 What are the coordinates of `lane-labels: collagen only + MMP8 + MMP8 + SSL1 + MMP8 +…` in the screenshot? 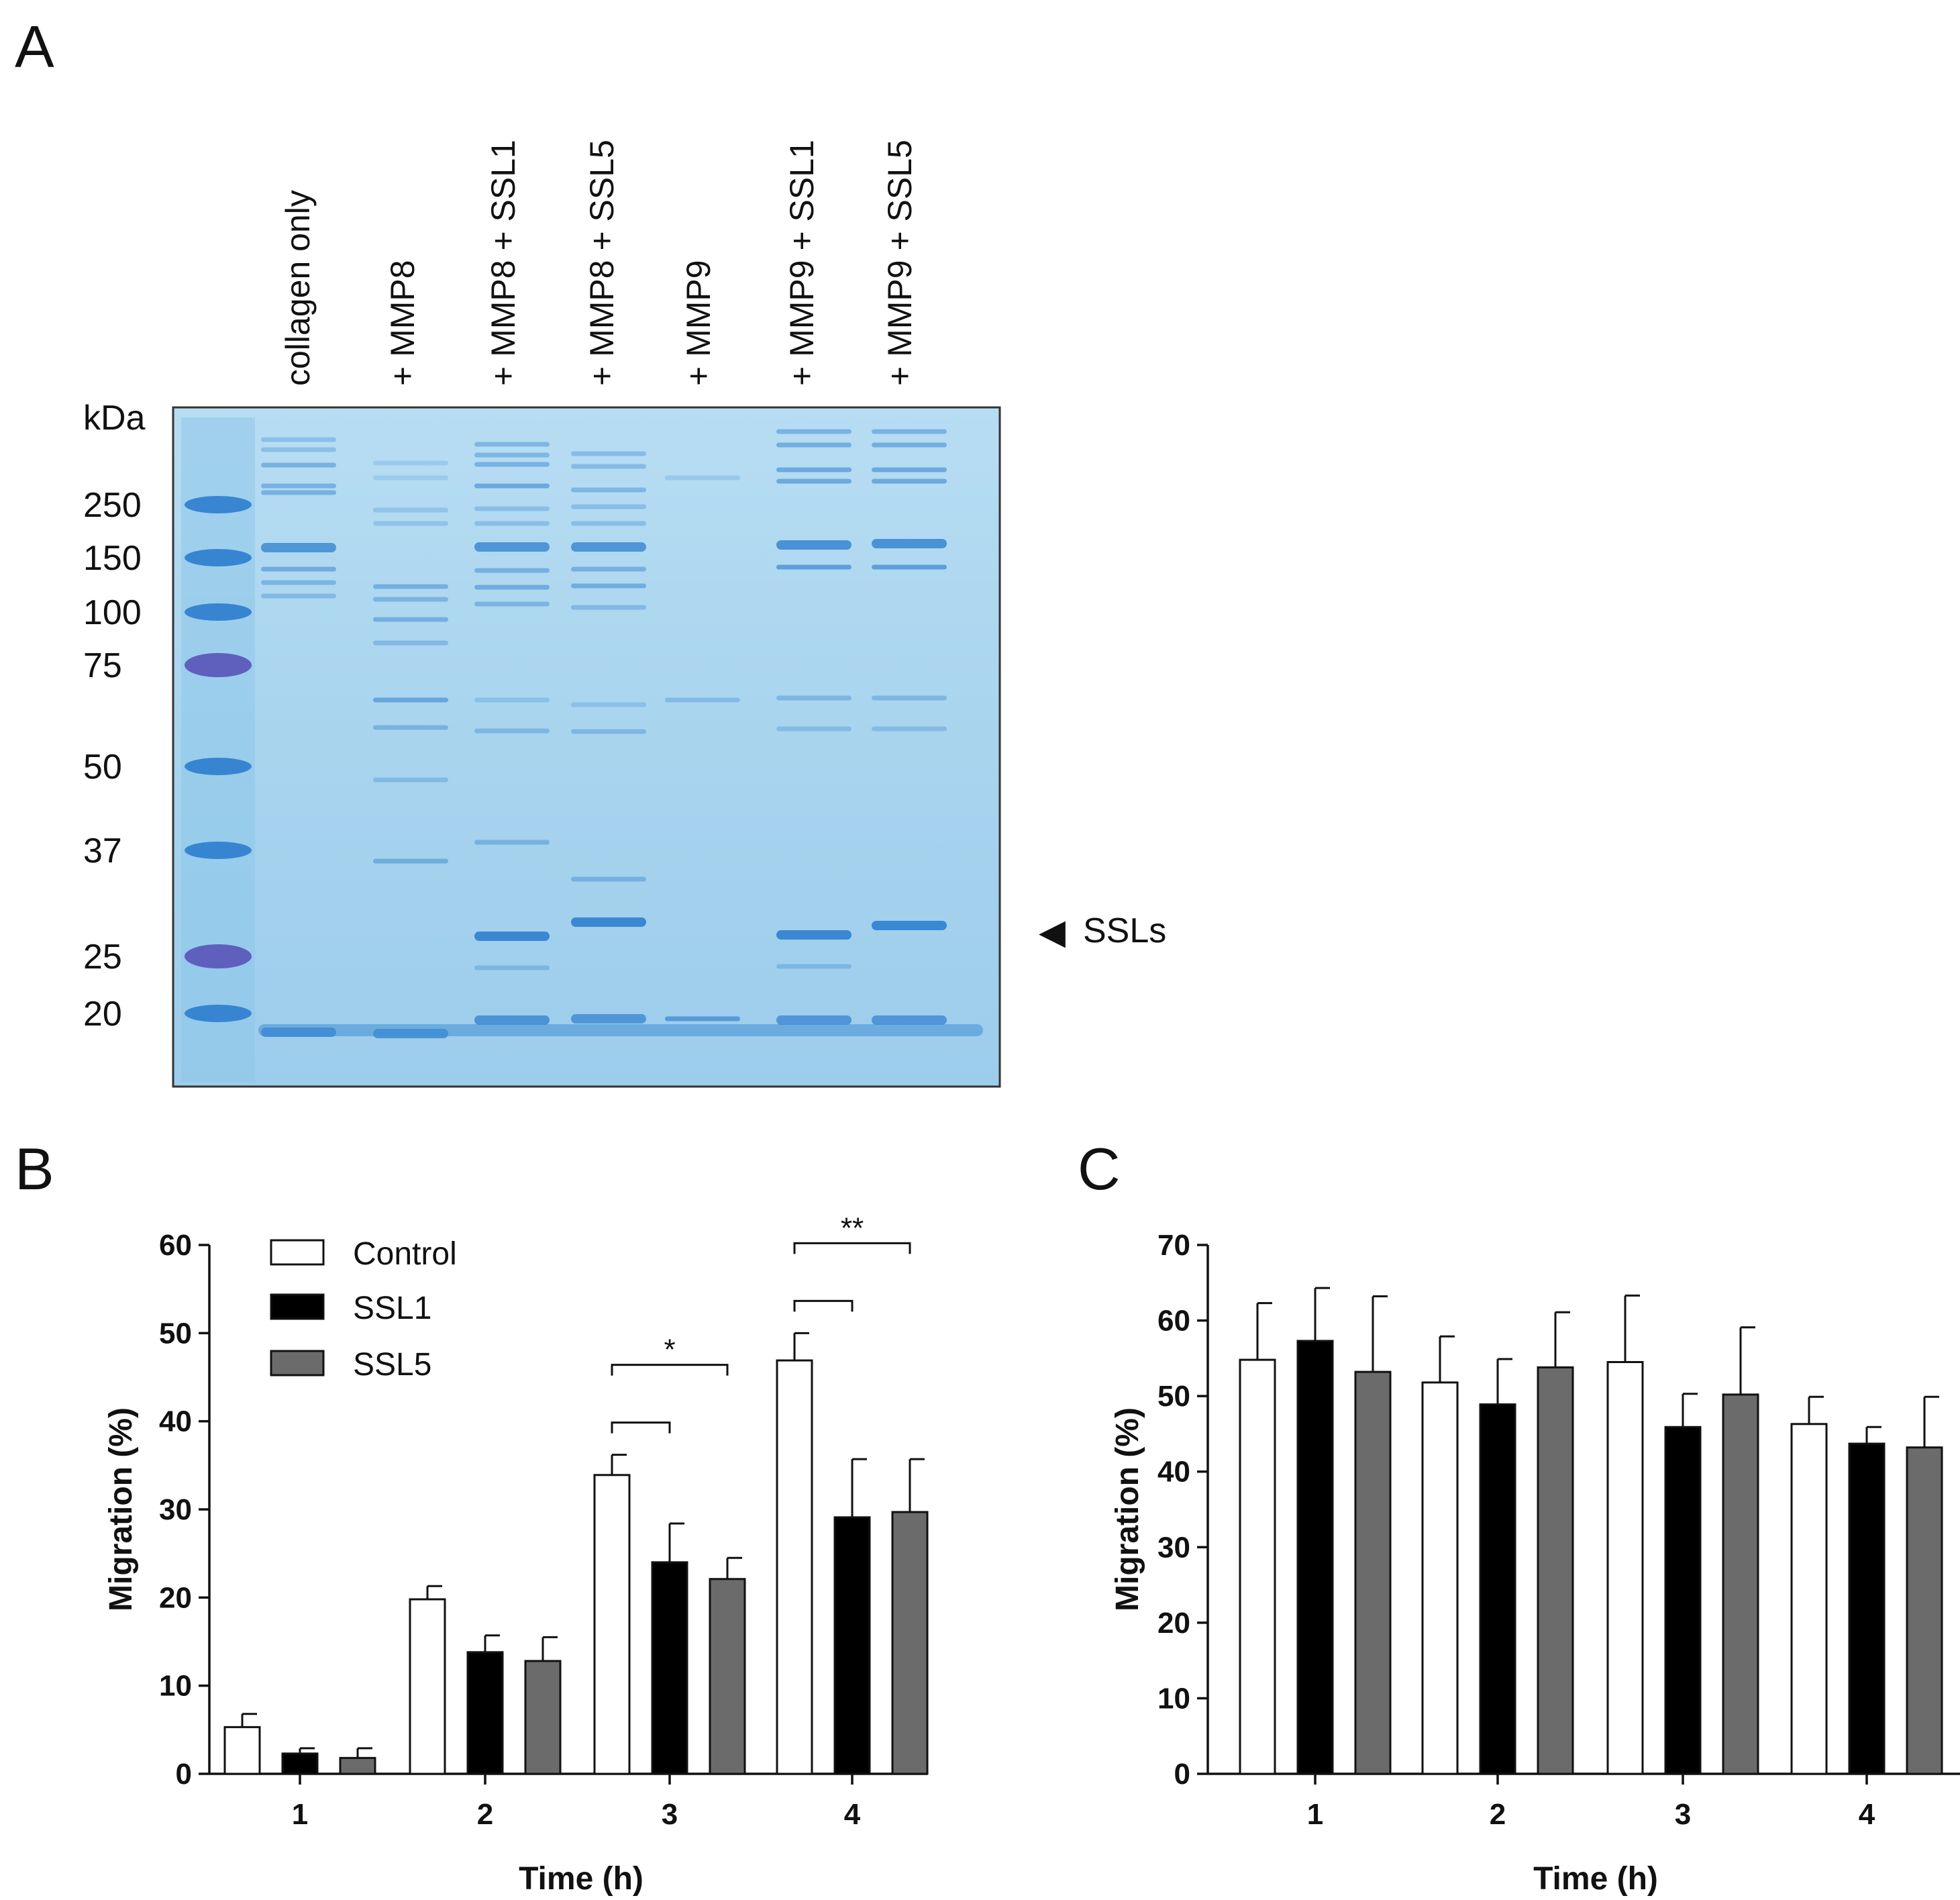 It's located at (599, 263).